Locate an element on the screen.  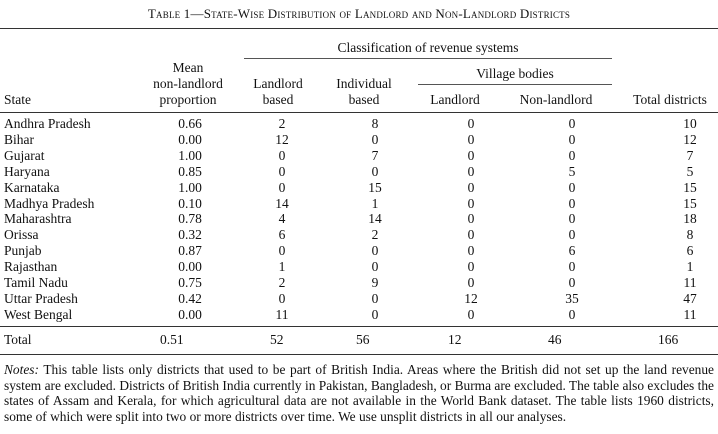
total-landlord: 52 is located at coordinates (277, 339).